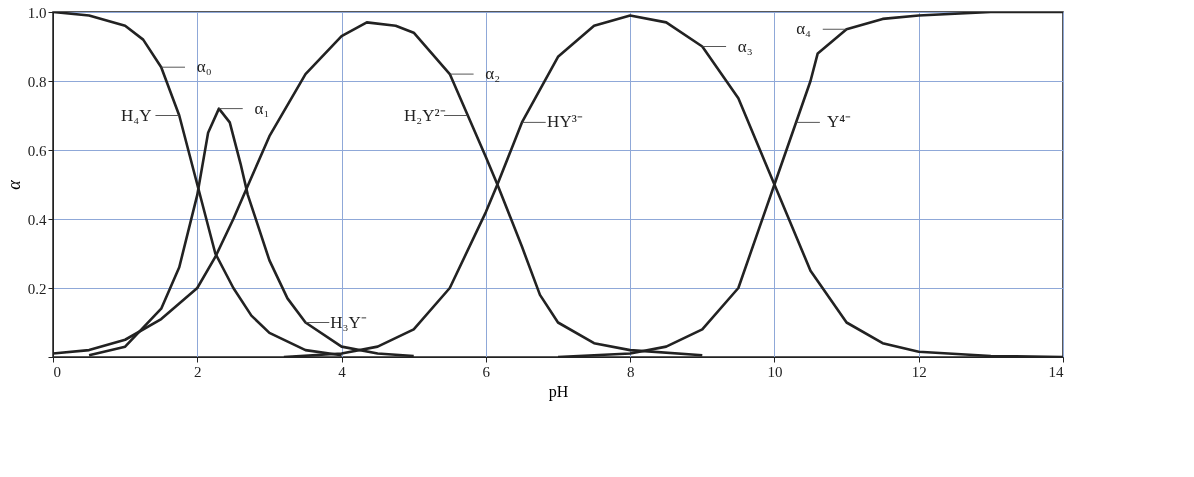  What do you see at coordinates (37, 81) in the screenshot?
I see `y-tick-label: 0.8` at bounding box center [37, 81].